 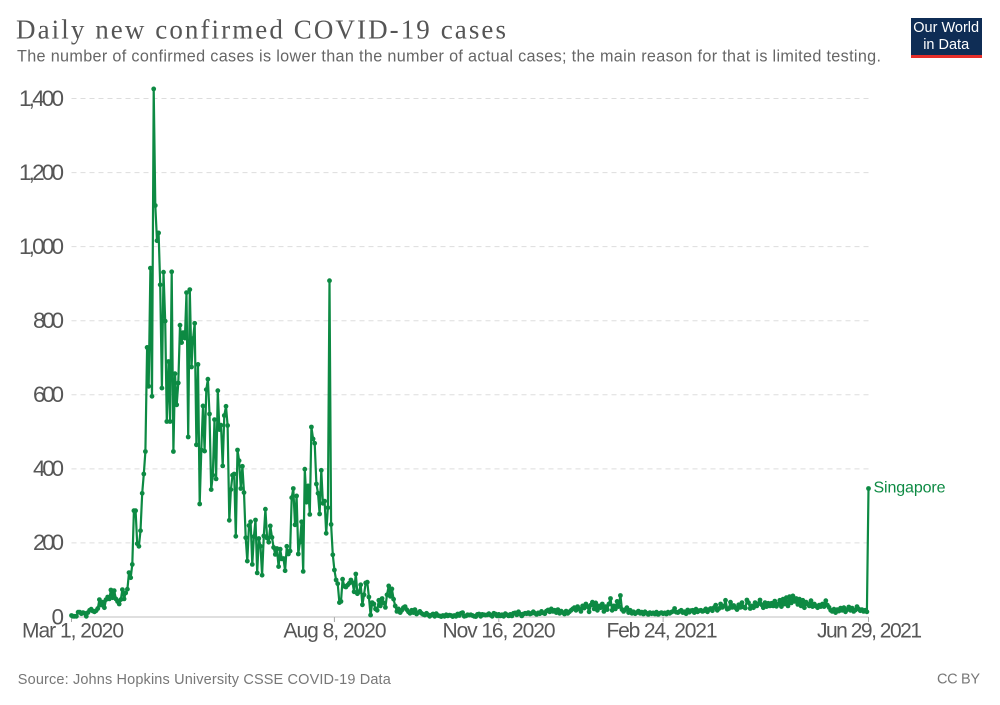 I want to click on svg-text: Nov 16, 2020, so click(x=499, y=631).